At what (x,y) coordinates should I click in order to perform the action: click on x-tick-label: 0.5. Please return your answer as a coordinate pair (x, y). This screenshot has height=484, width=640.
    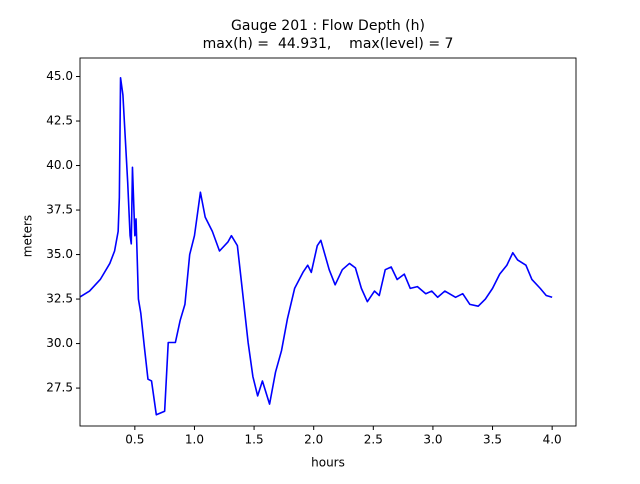
    Looking at the image, I should click on (134, 440).